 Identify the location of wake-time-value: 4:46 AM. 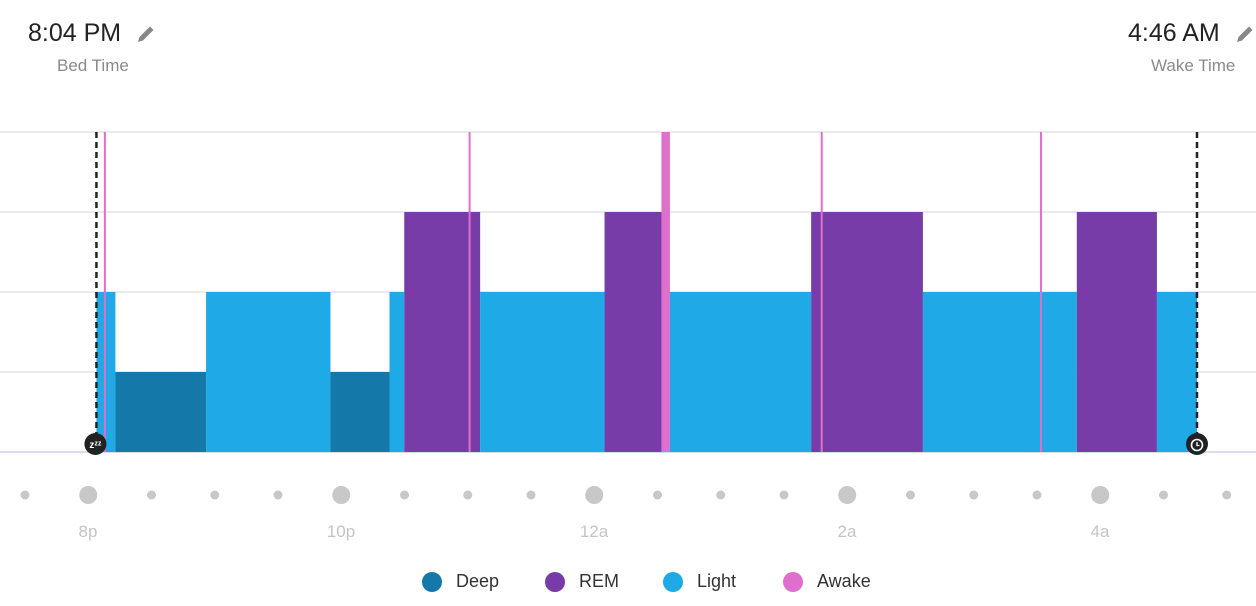
(1174, 33).